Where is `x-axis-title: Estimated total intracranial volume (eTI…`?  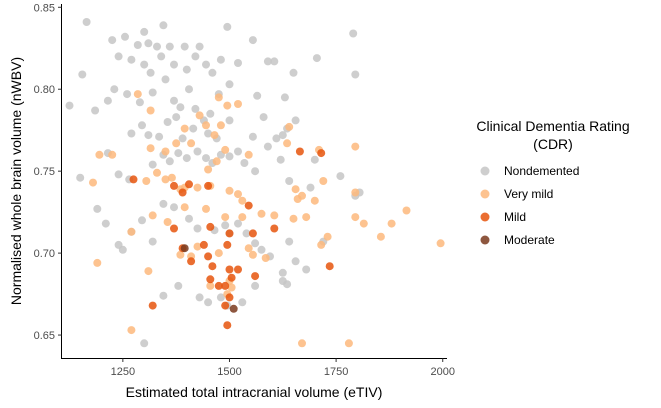
x-axis-title: Estimated total intracranial volume (eTI… is located at coordinates (254, 392).